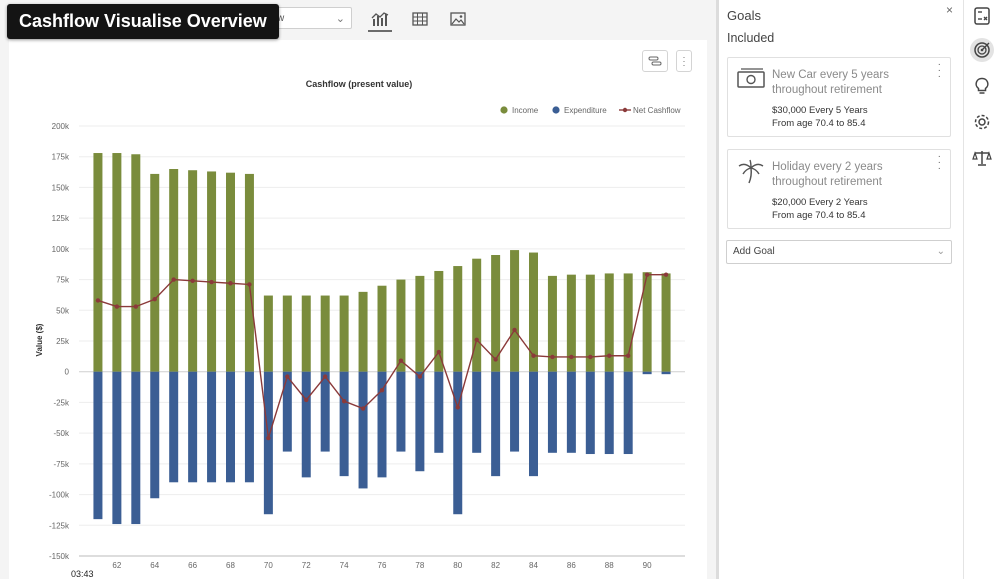  Describe the element at coordinates (344, 565) in the screenshot. I see `x-tick-label: 74` at that location.